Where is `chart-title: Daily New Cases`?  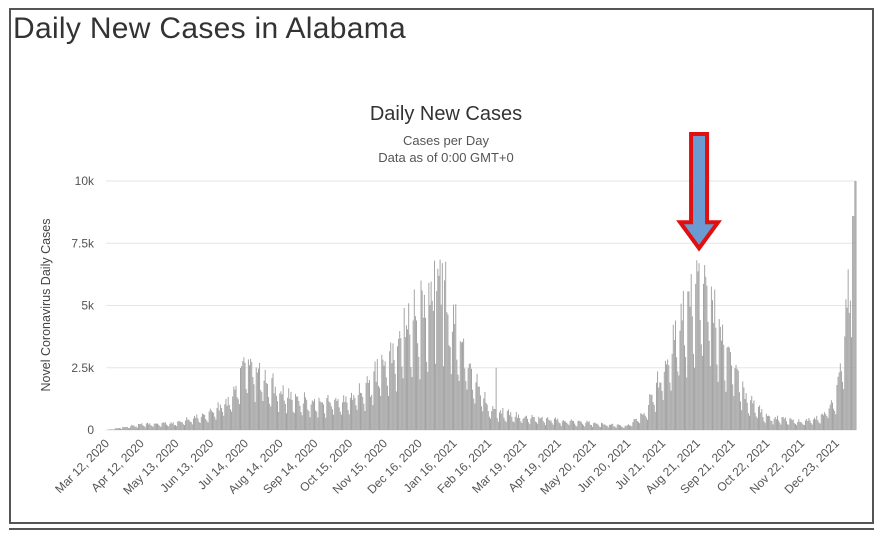
chart-title: Daily New Cases is located at coordinates (446, 114).